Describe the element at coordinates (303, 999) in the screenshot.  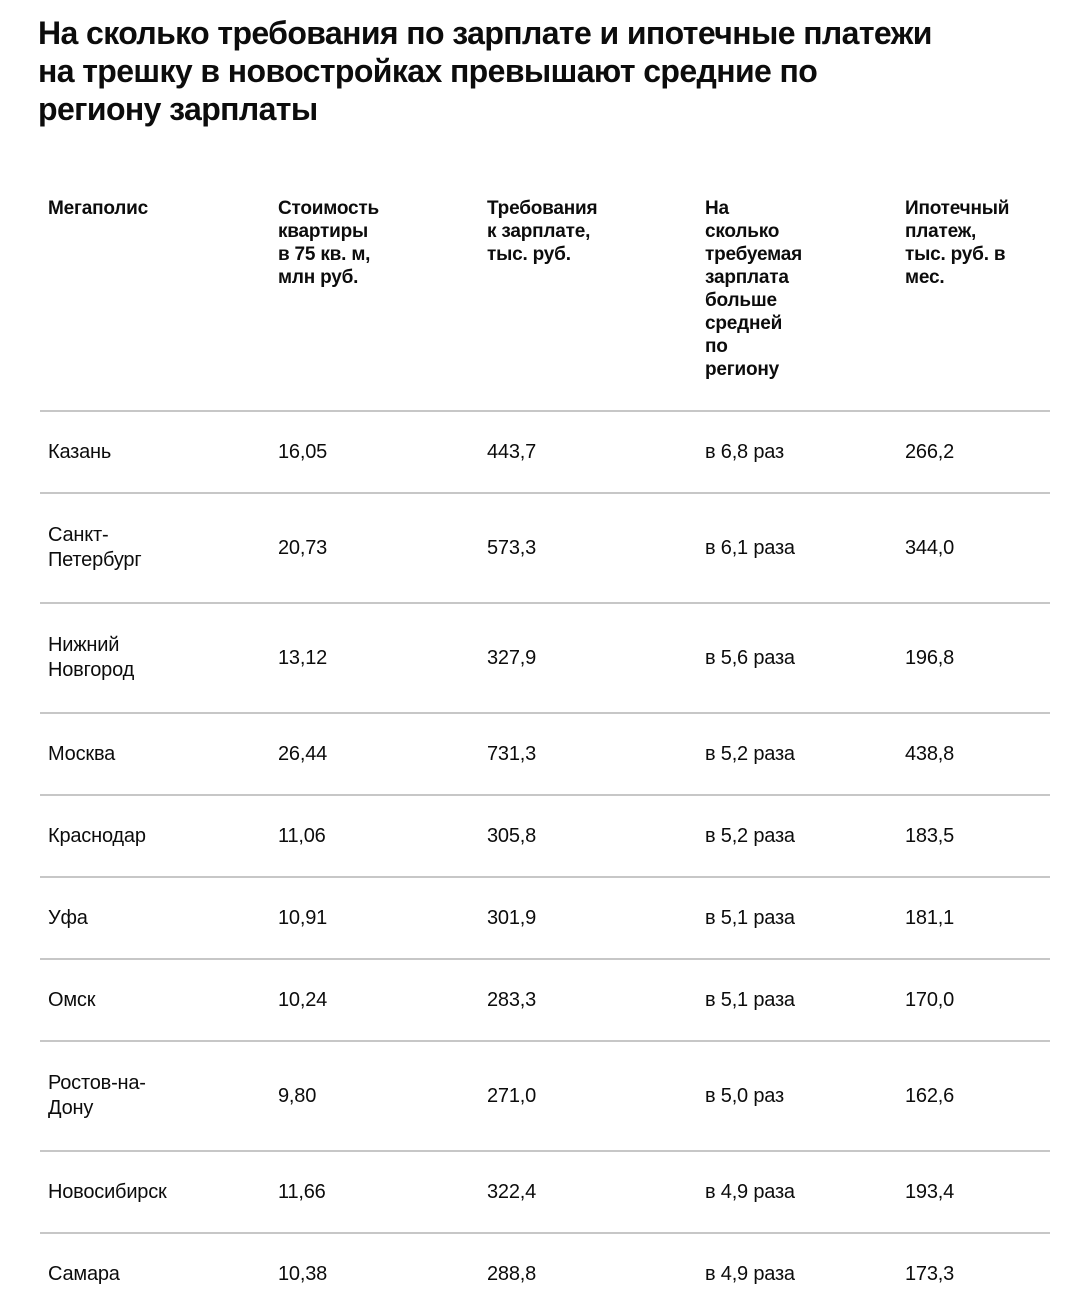
I see `price-cell: 10,24` at that location.